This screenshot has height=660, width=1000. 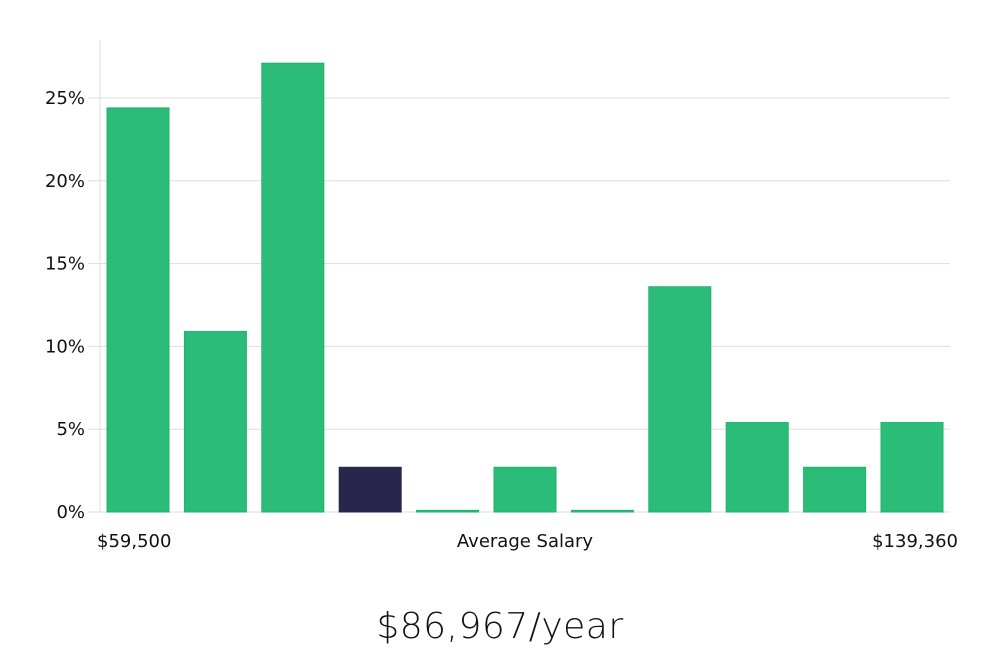 What do you see at coordinates (70, 512) in the screenshot?
I see `y-tick-label: 0%` at bounding box center [70, 512].